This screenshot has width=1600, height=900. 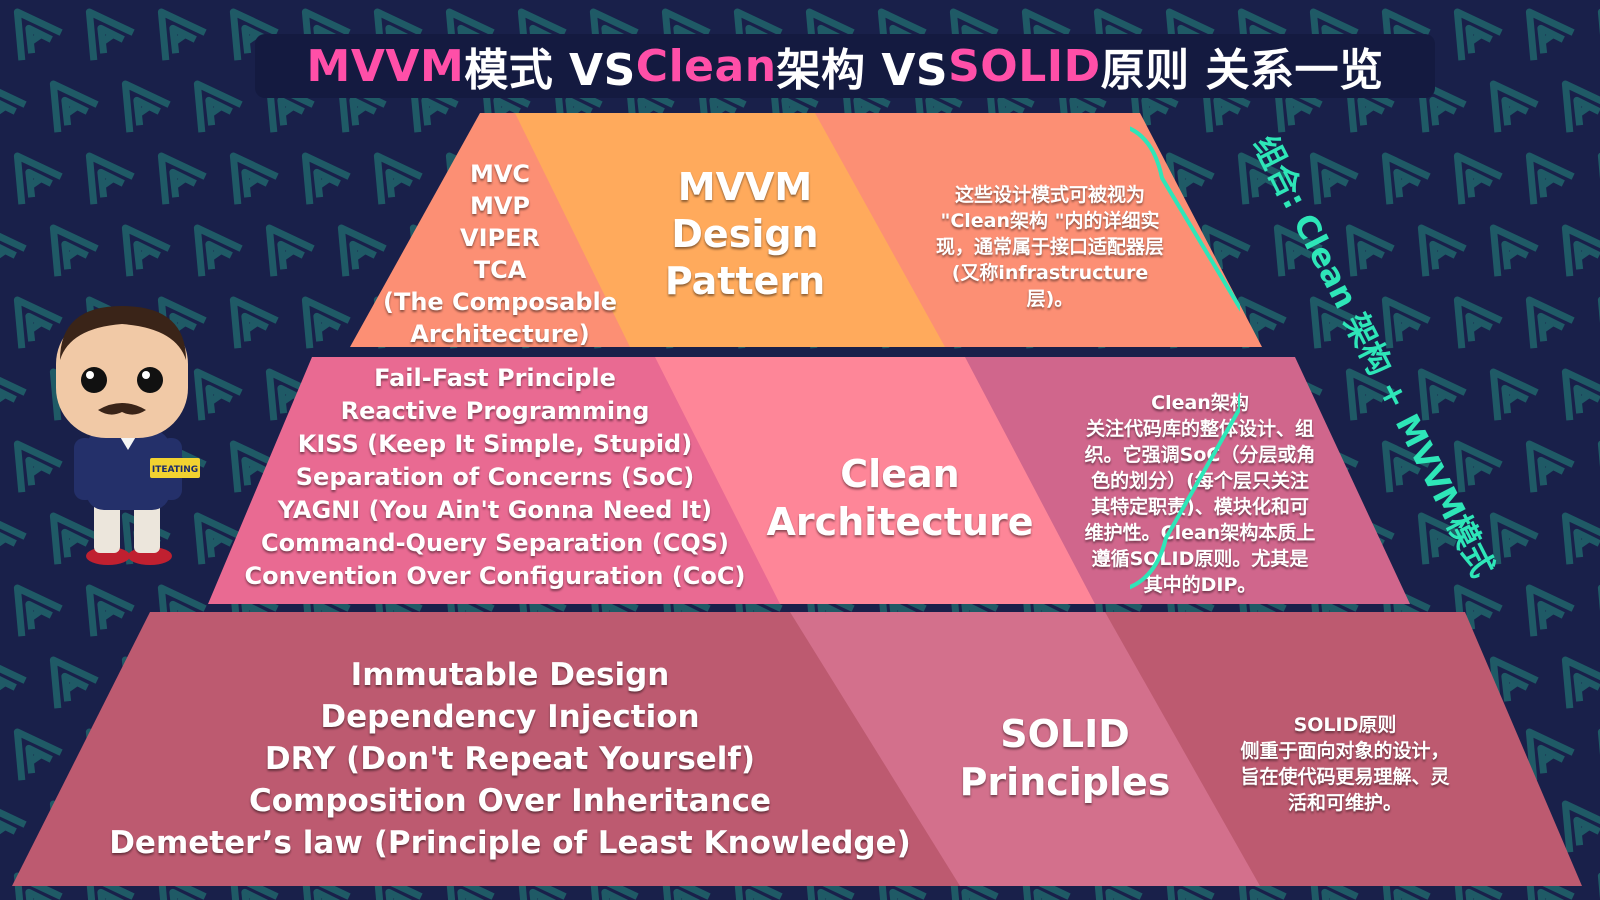 What do you see at coordinates (1050, 299) in the screenshot?
I see `description-line: 层)。` at bounding box center [1050, 299].